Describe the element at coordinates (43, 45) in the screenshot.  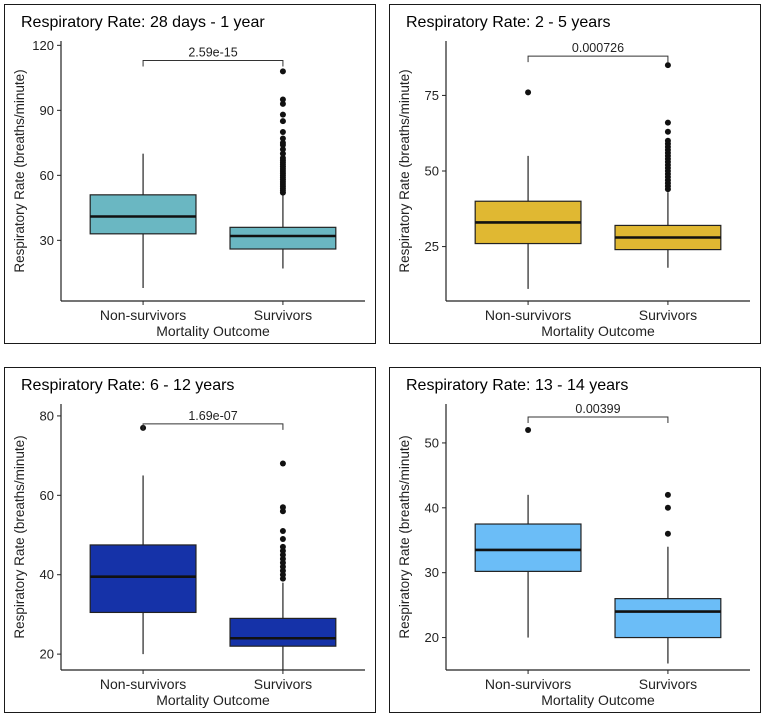
I see `y-tick-label: 120` at that location.